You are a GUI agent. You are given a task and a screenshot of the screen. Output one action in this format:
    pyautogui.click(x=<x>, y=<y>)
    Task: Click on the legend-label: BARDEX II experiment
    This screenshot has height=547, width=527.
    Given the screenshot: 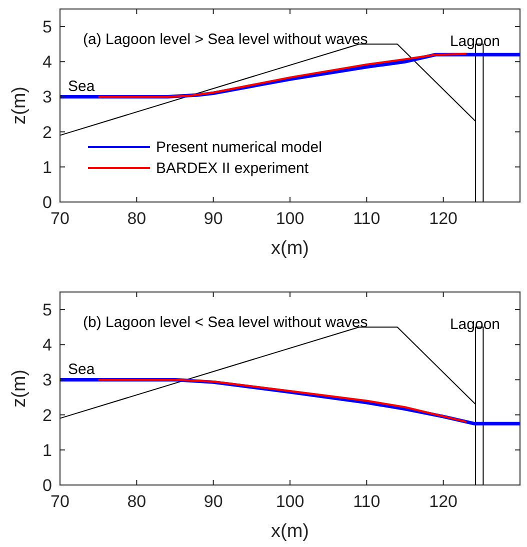 What is the action you would take?
    pyautogui.click(x=233, y=168)
    